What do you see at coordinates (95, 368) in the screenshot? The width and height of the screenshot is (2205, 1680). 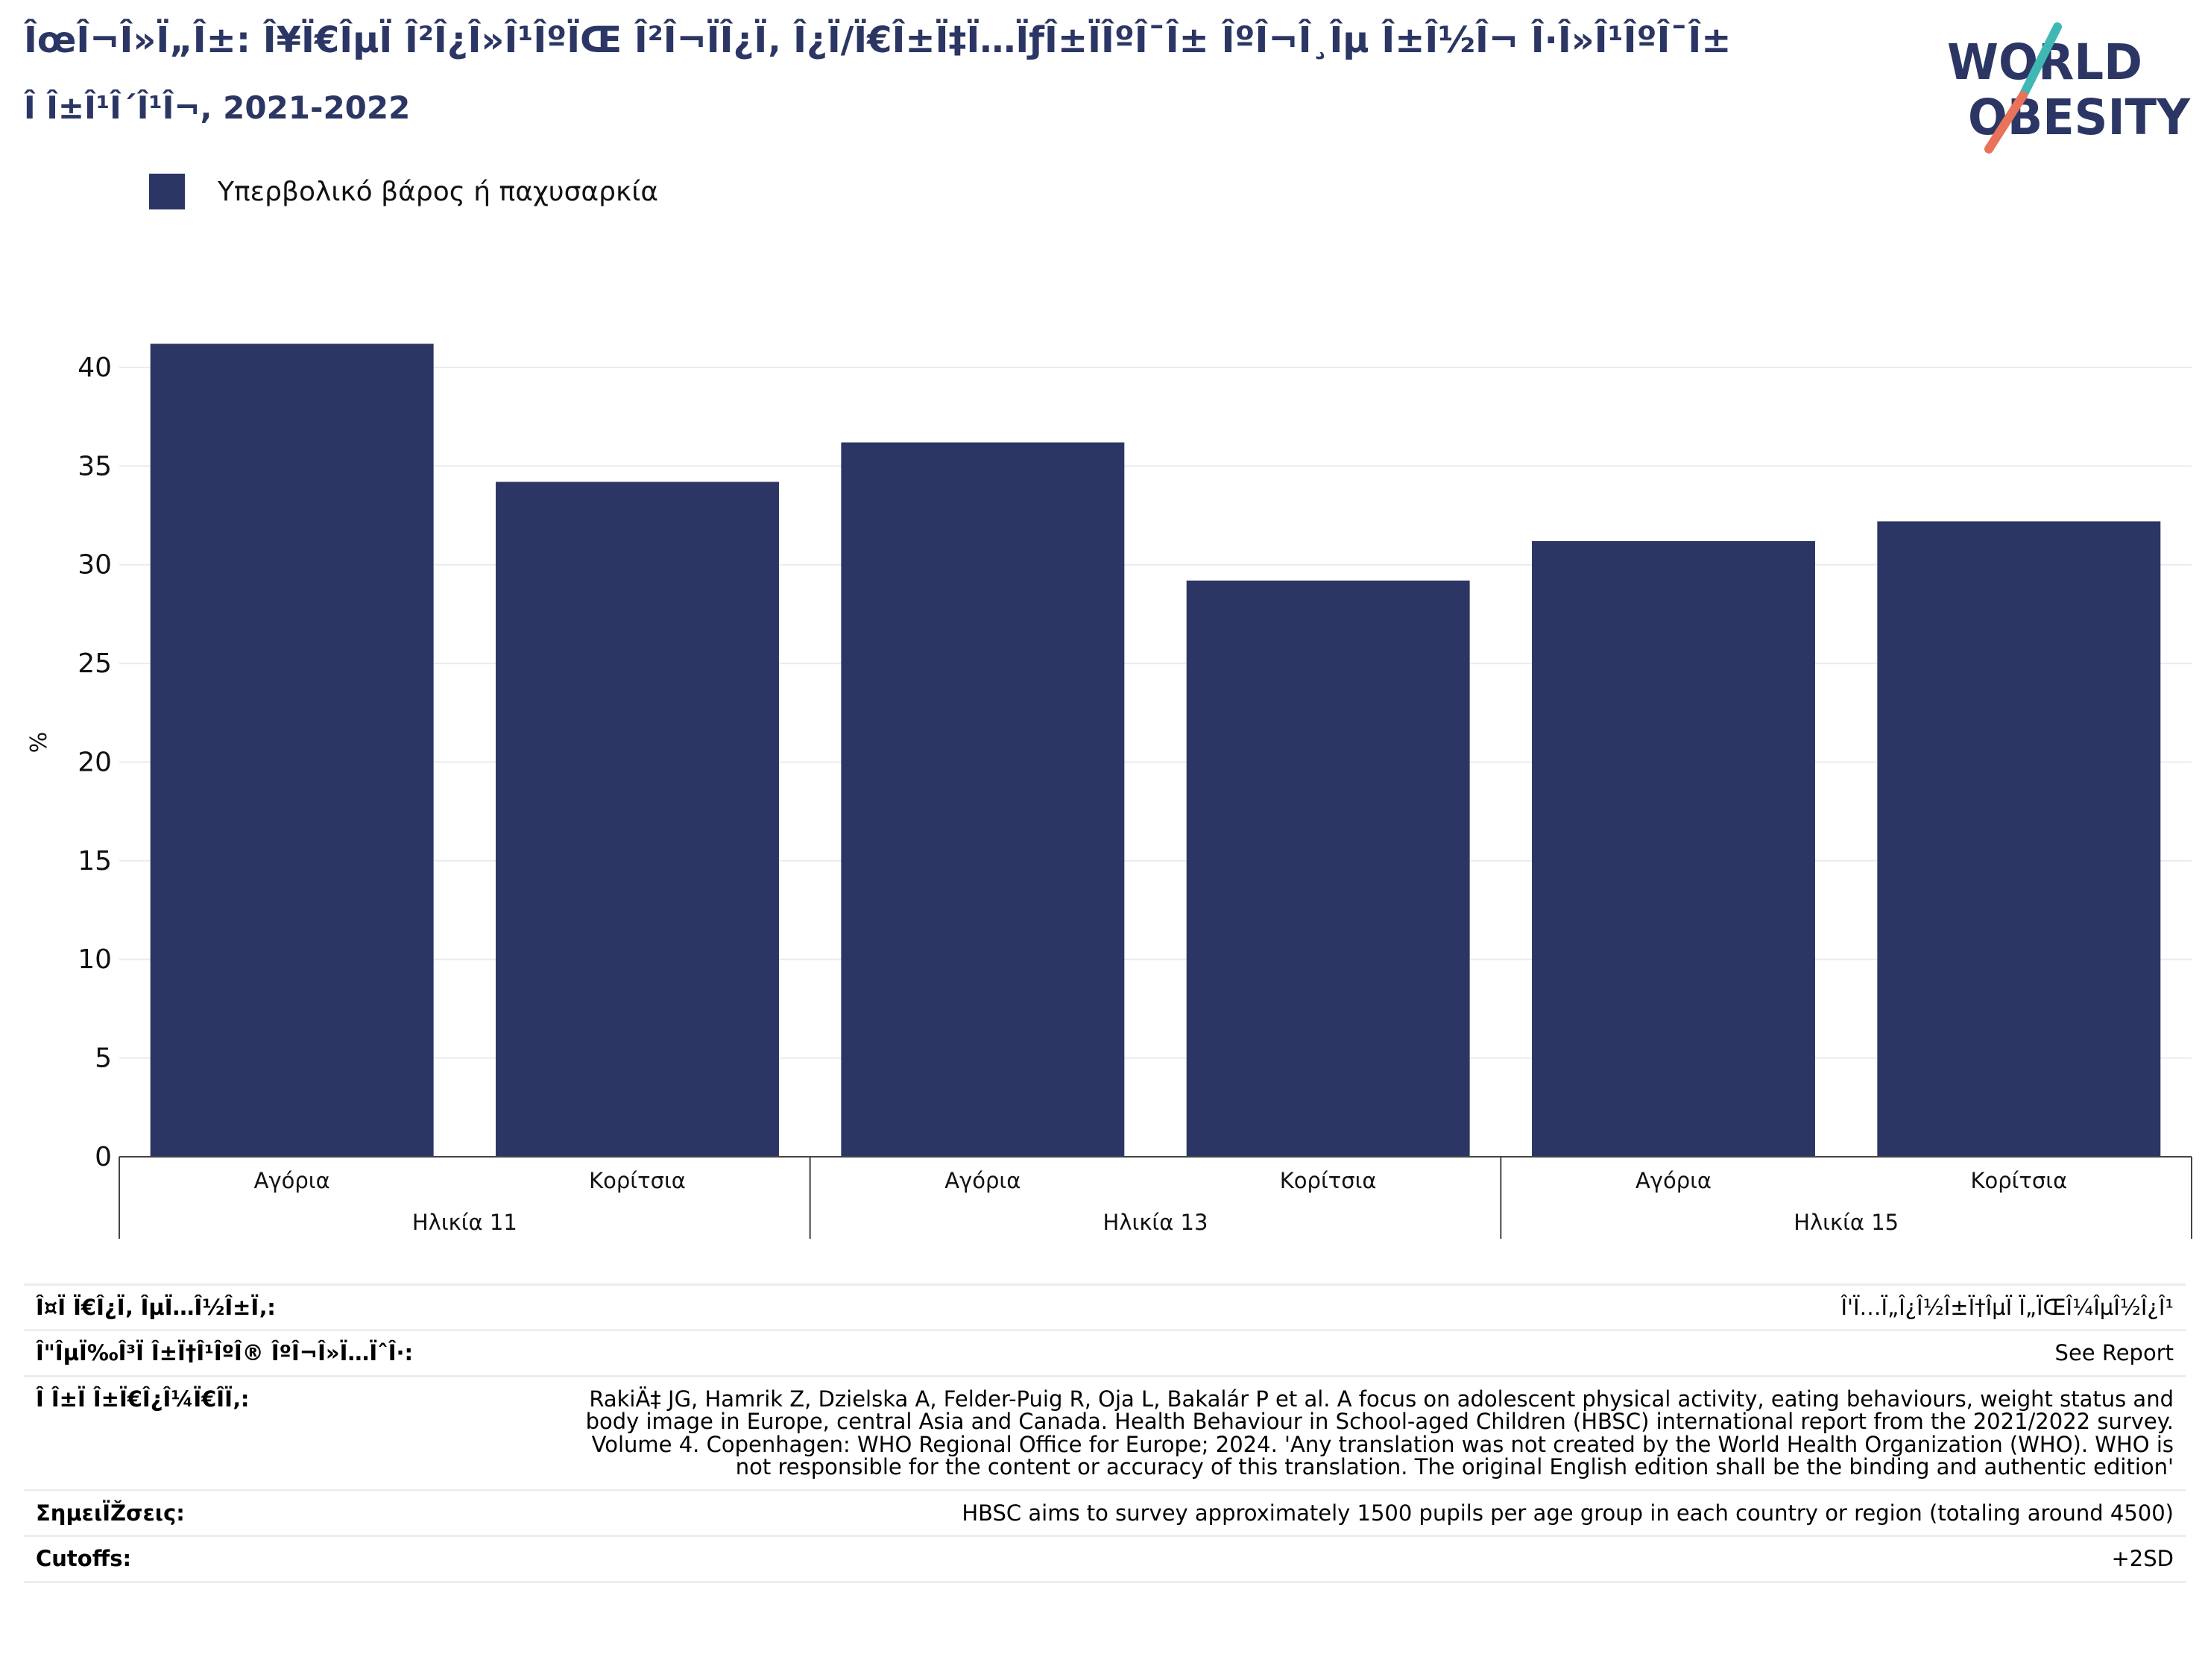 I see `y-tick-label: 40` at bounding box center [95, 368].